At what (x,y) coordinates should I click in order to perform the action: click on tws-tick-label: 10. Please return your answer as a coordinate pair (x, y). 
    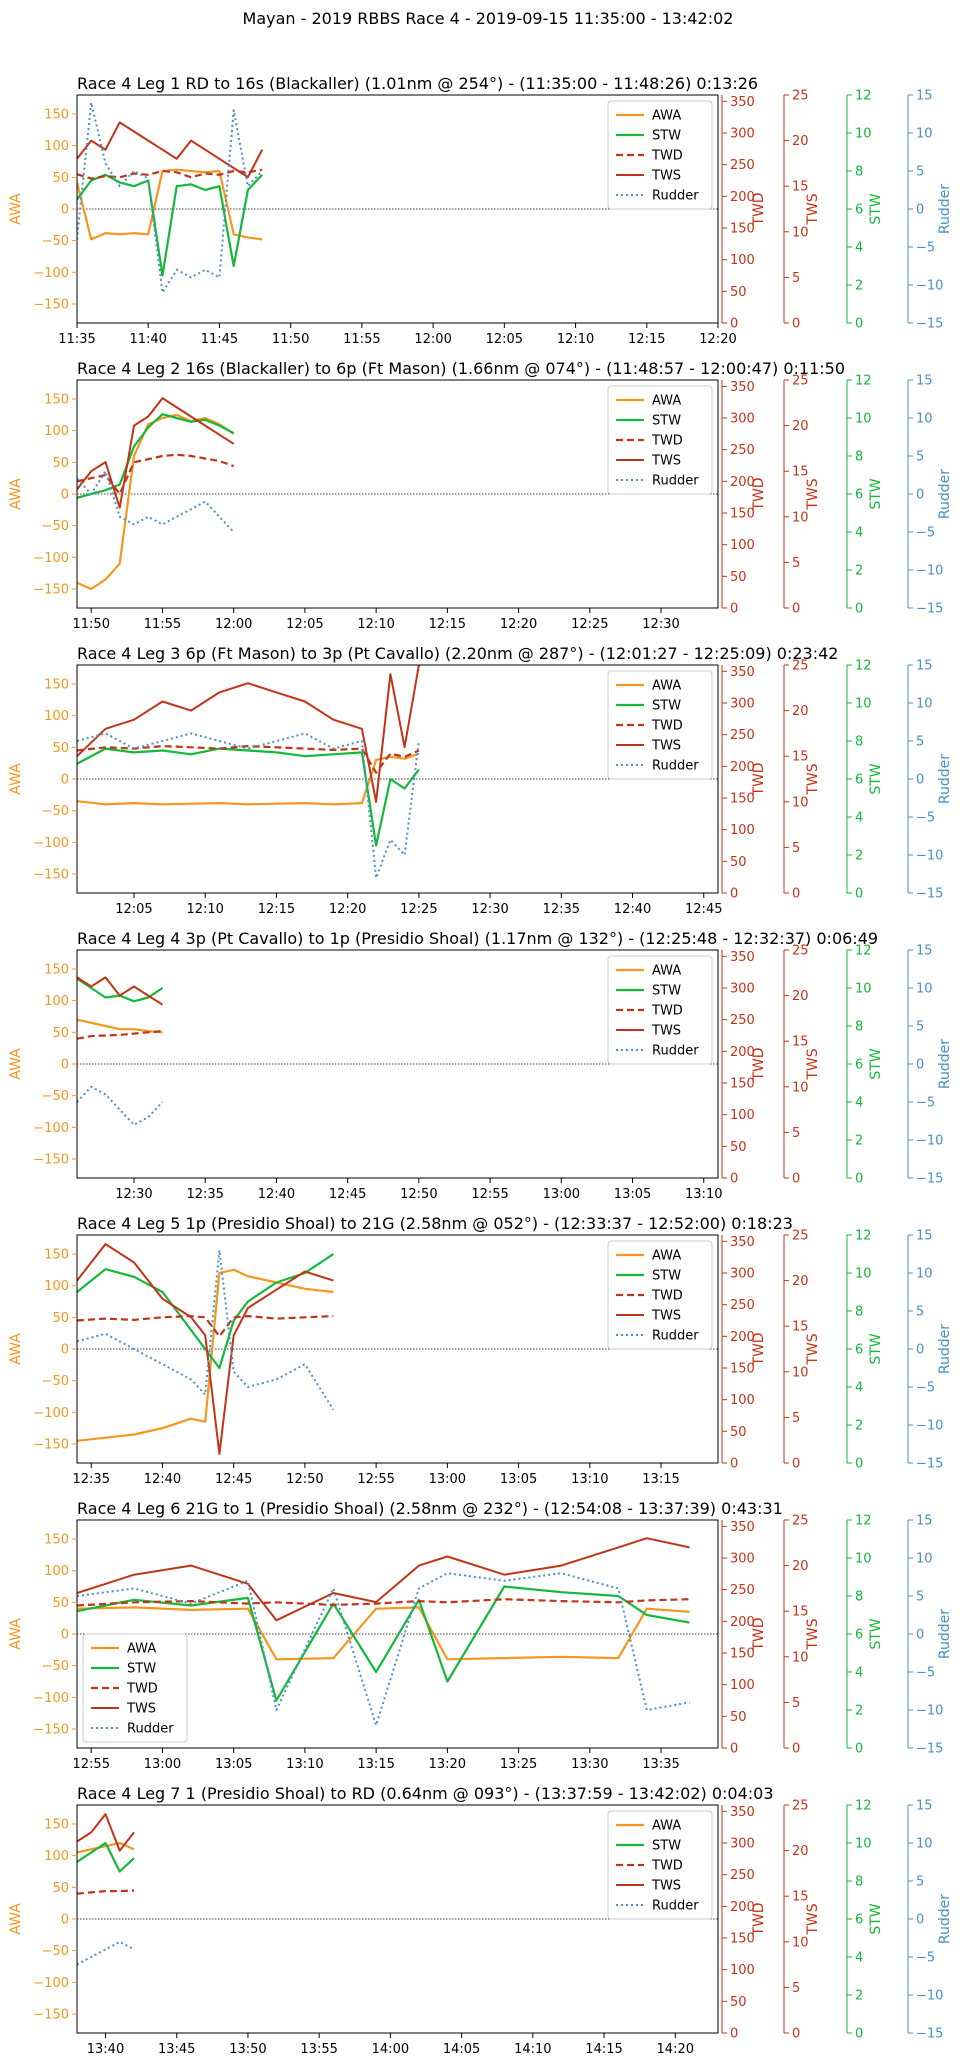
    Looking at the image, I should click on (800, 517).